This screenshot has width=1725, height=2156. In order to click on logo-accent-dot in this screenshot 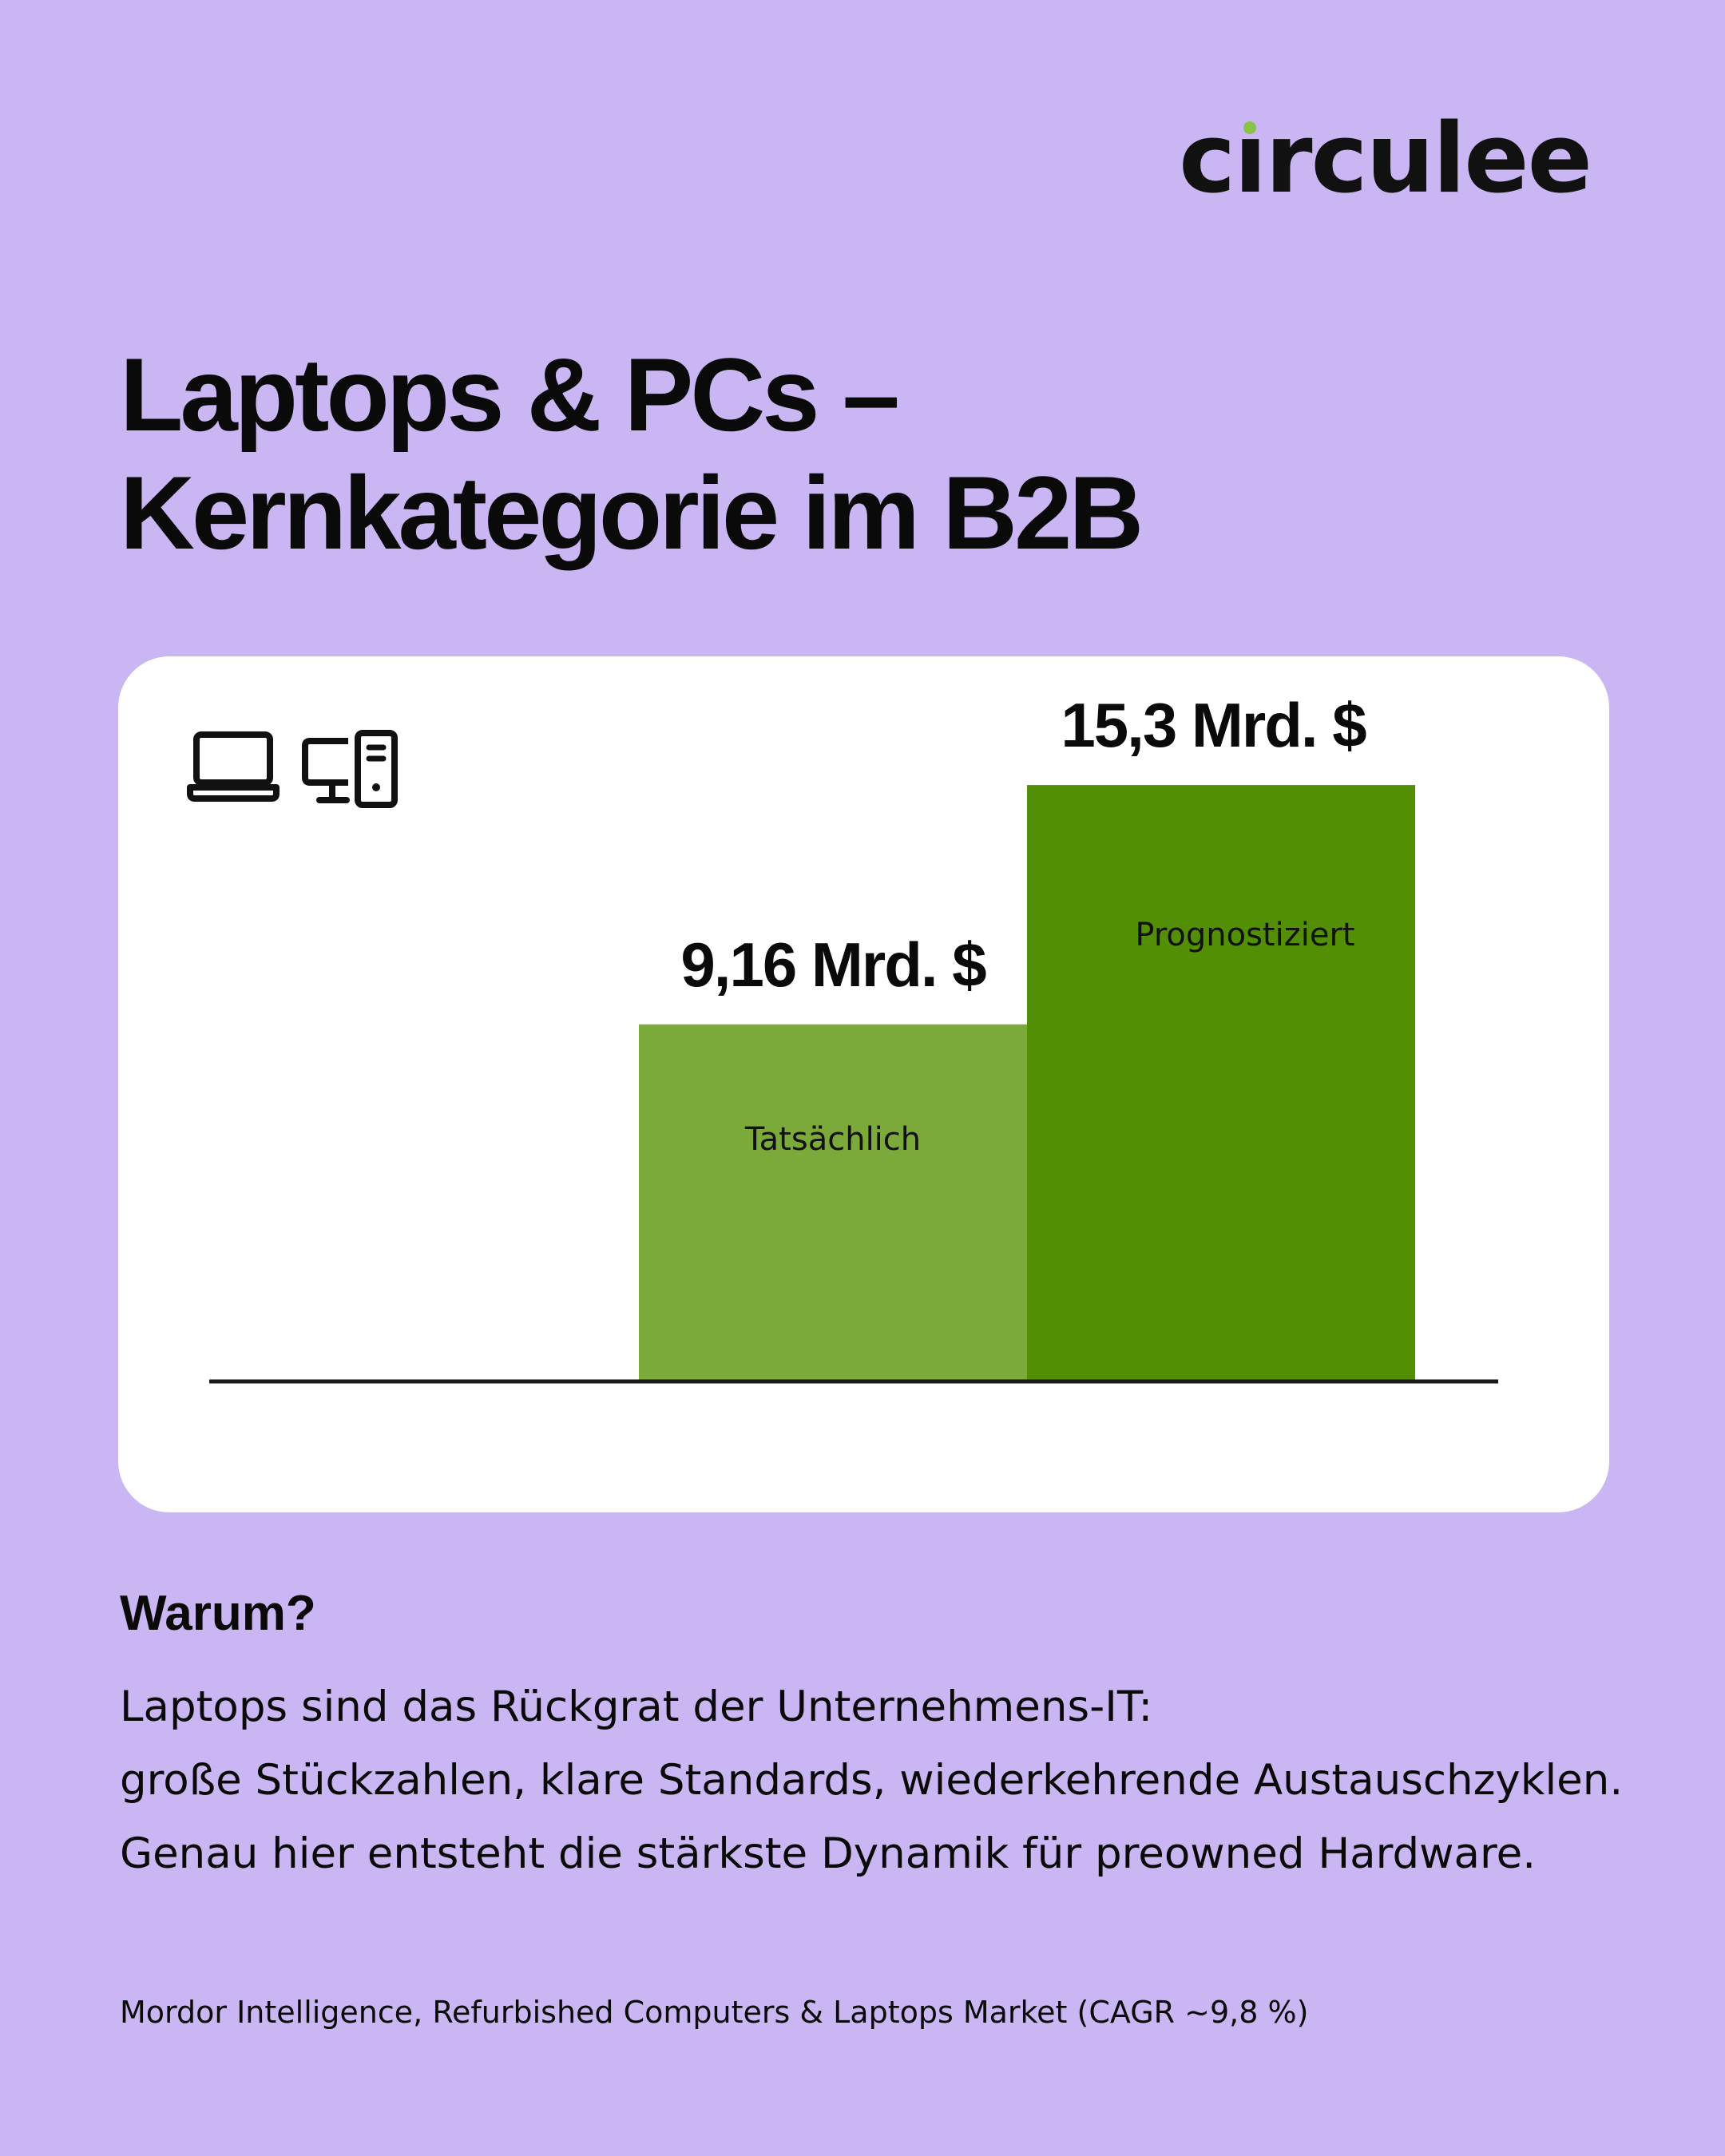, I will do `click(1250, 127)`.